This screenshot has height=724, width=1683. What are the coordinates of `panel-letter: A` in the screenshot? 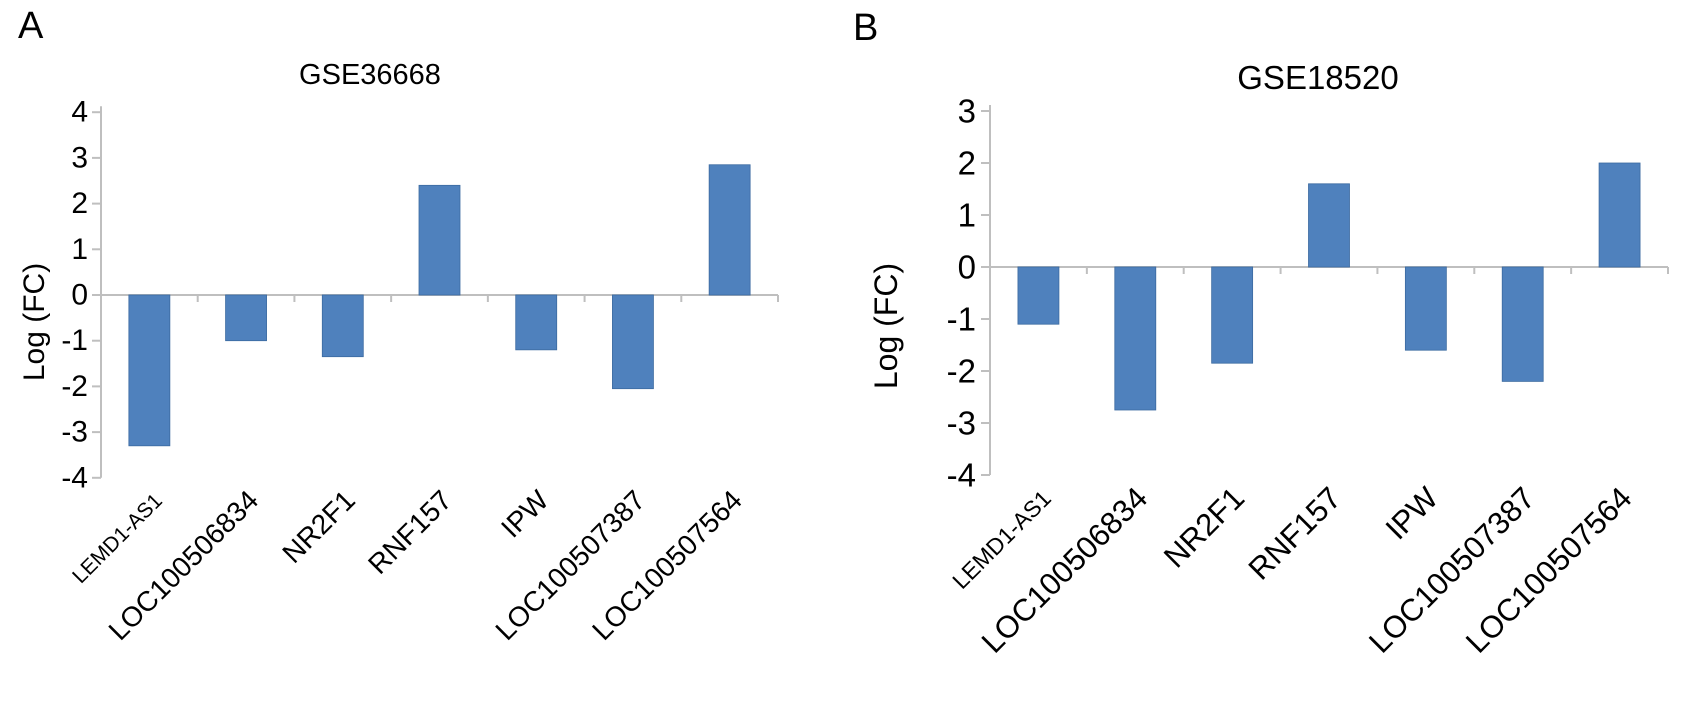 It's located at (31, 26).